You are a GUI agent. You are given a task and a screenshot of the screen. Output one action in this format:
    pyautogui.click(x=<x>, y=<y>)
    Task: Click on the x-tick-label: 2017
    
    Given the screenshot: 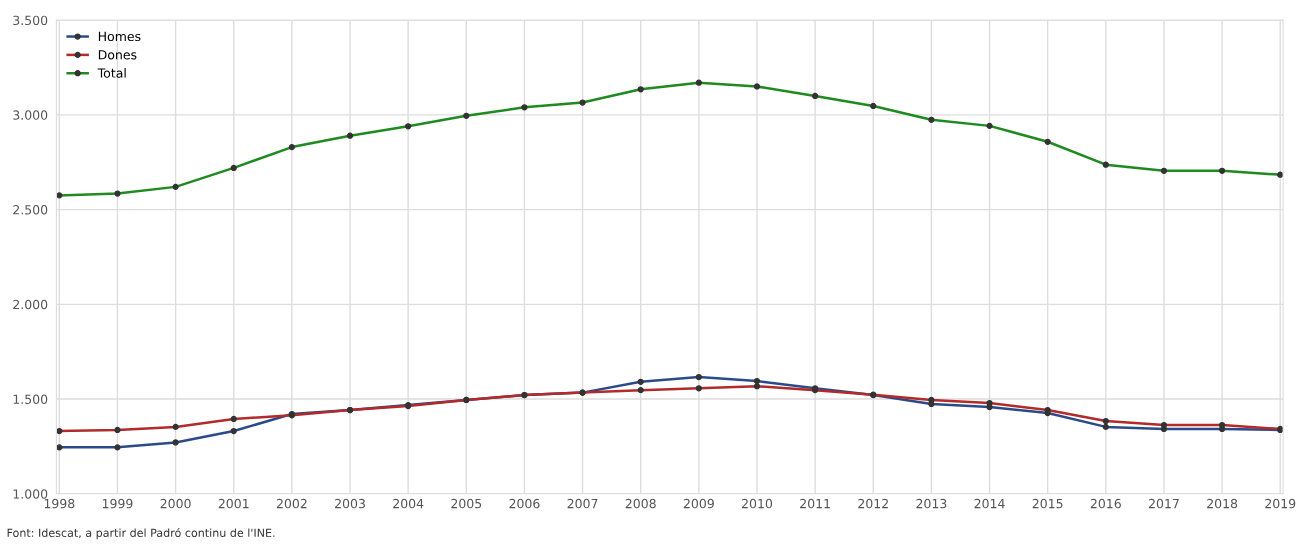 What is the action you would take?
    pyautogui.click(x=1163, y=503)
    